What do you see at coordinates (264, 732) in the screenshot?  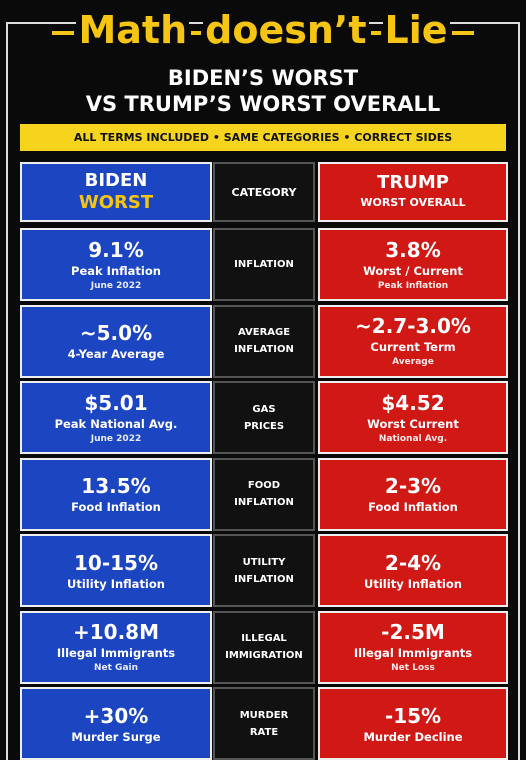 I see `category: RATE` at bounding box center [264, 732].